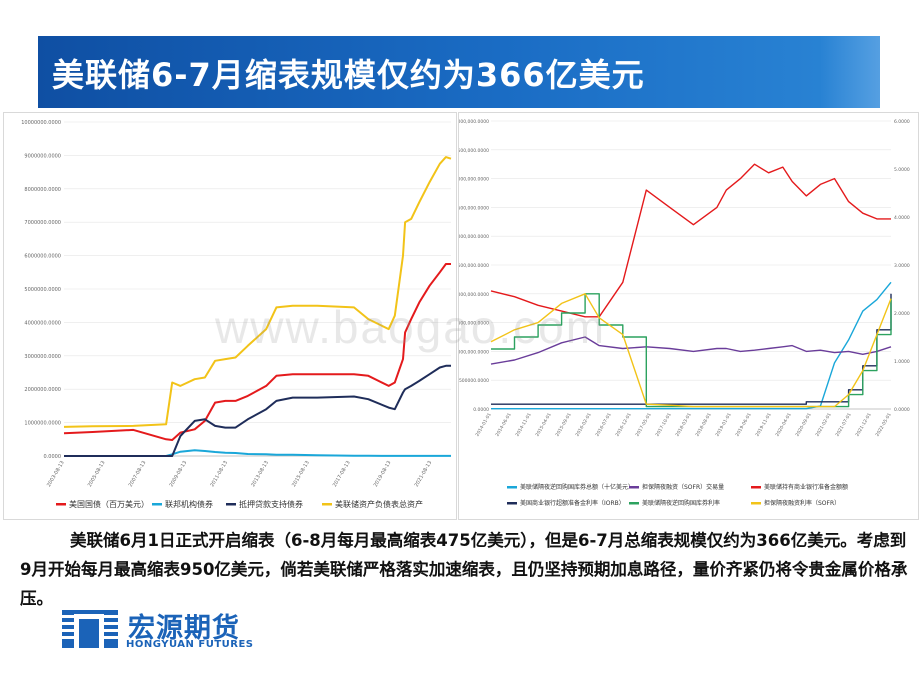  What do you see at coordinates (681, 503) in the screenshot?
I see `legend-label: 美联储隔夜逆回购国库券利率` at bounding box center [681, 503].